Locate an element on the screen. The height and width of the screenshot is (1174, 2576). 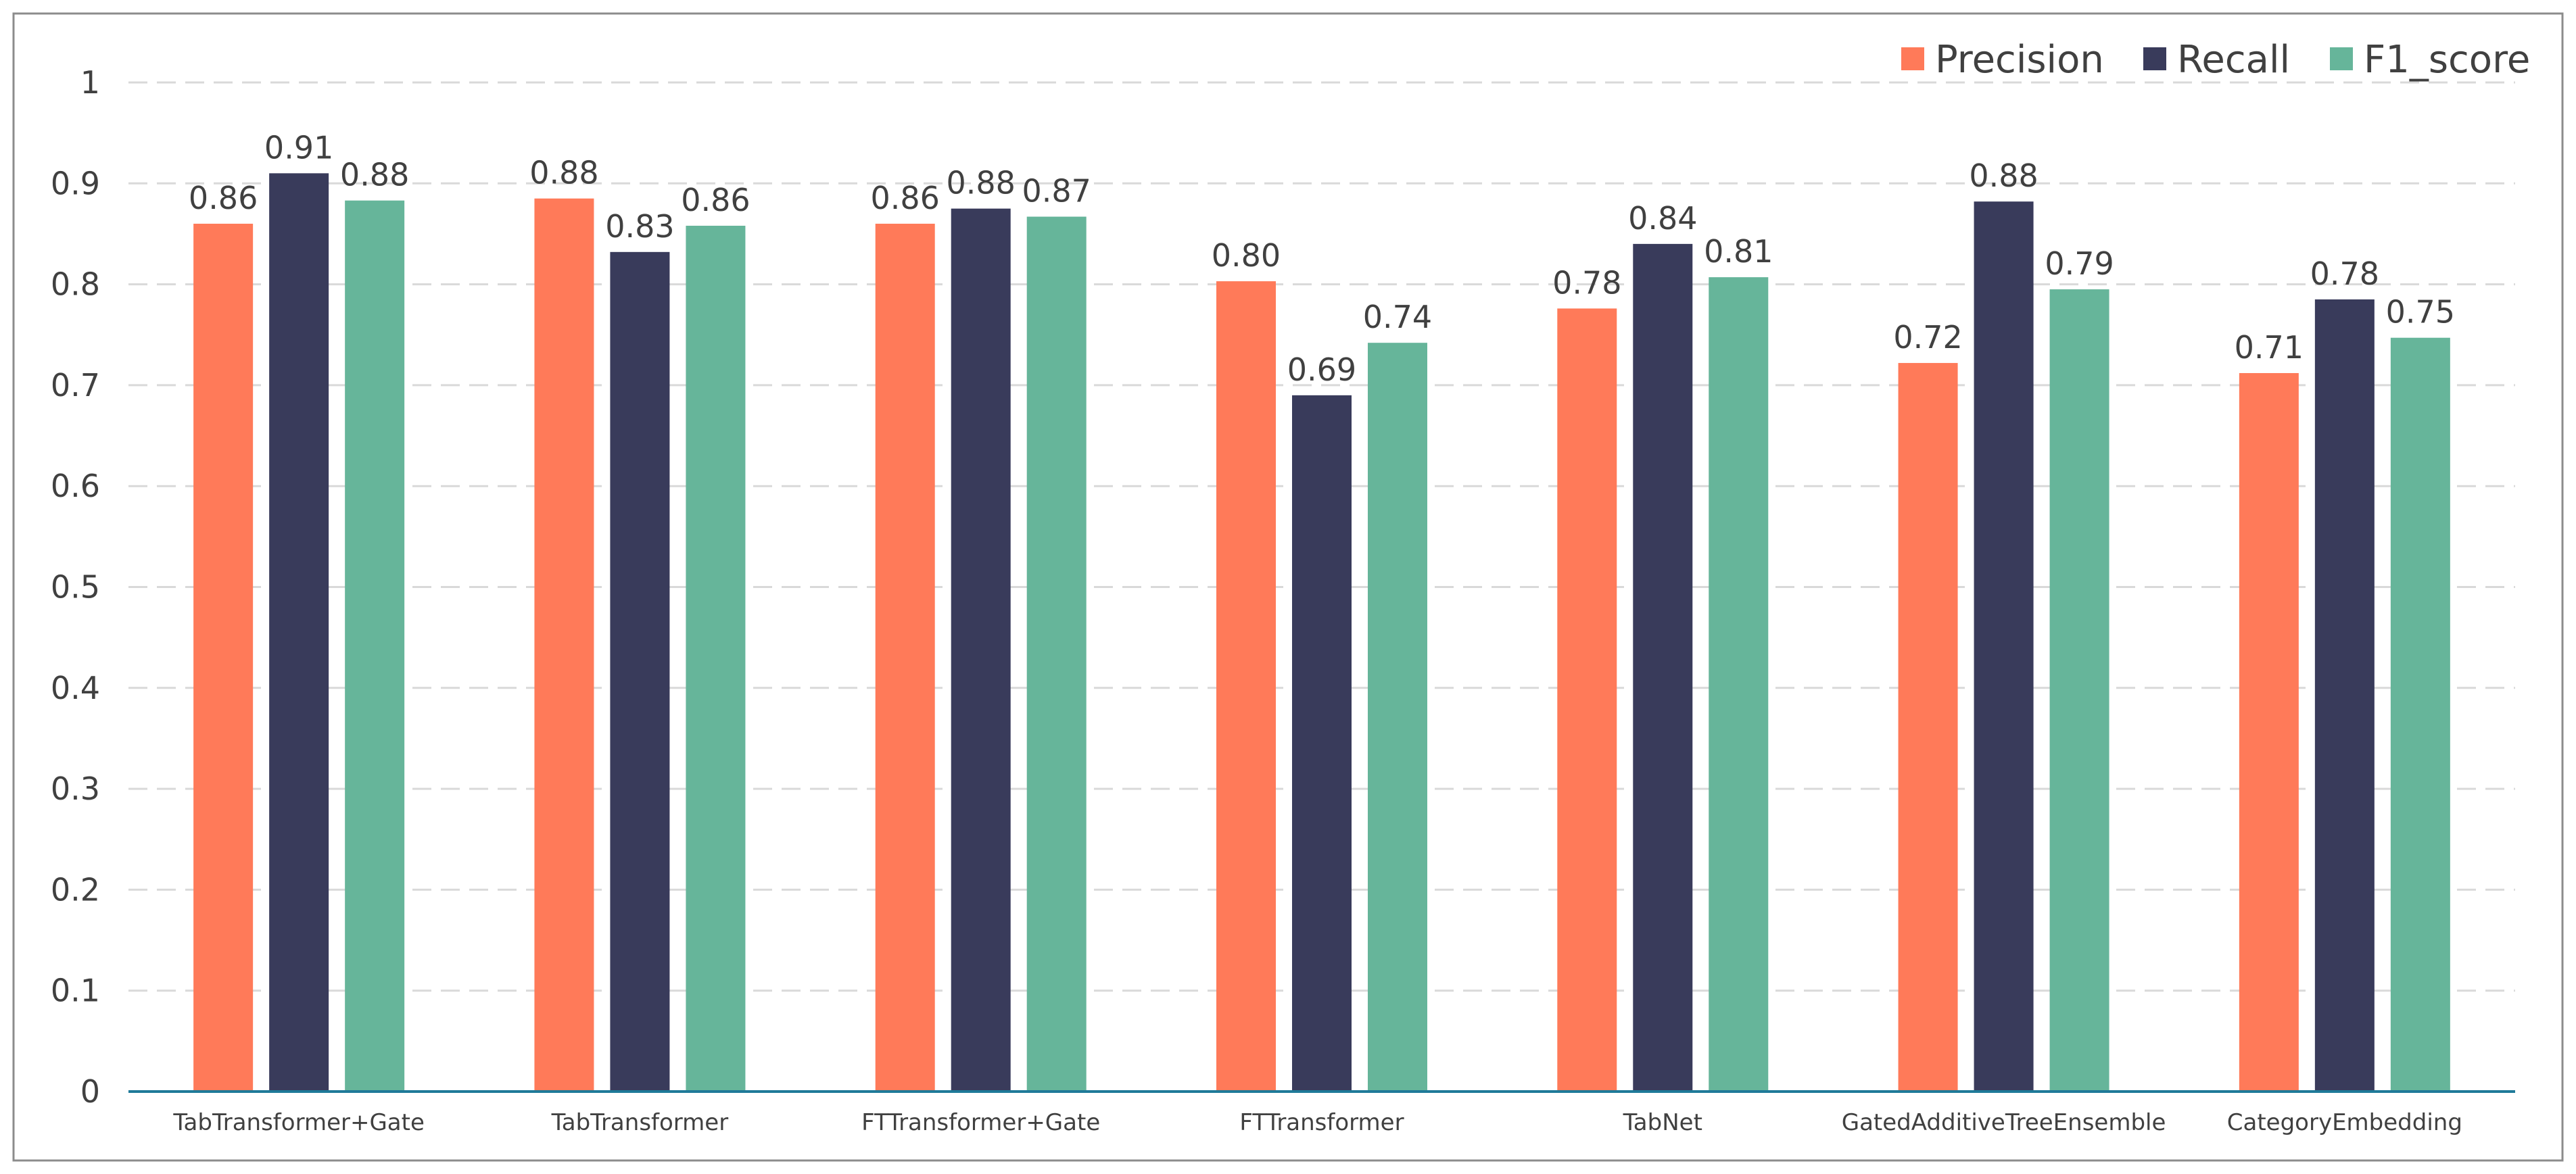
data-label: 0.87 is located at coordinates (1056, 191).